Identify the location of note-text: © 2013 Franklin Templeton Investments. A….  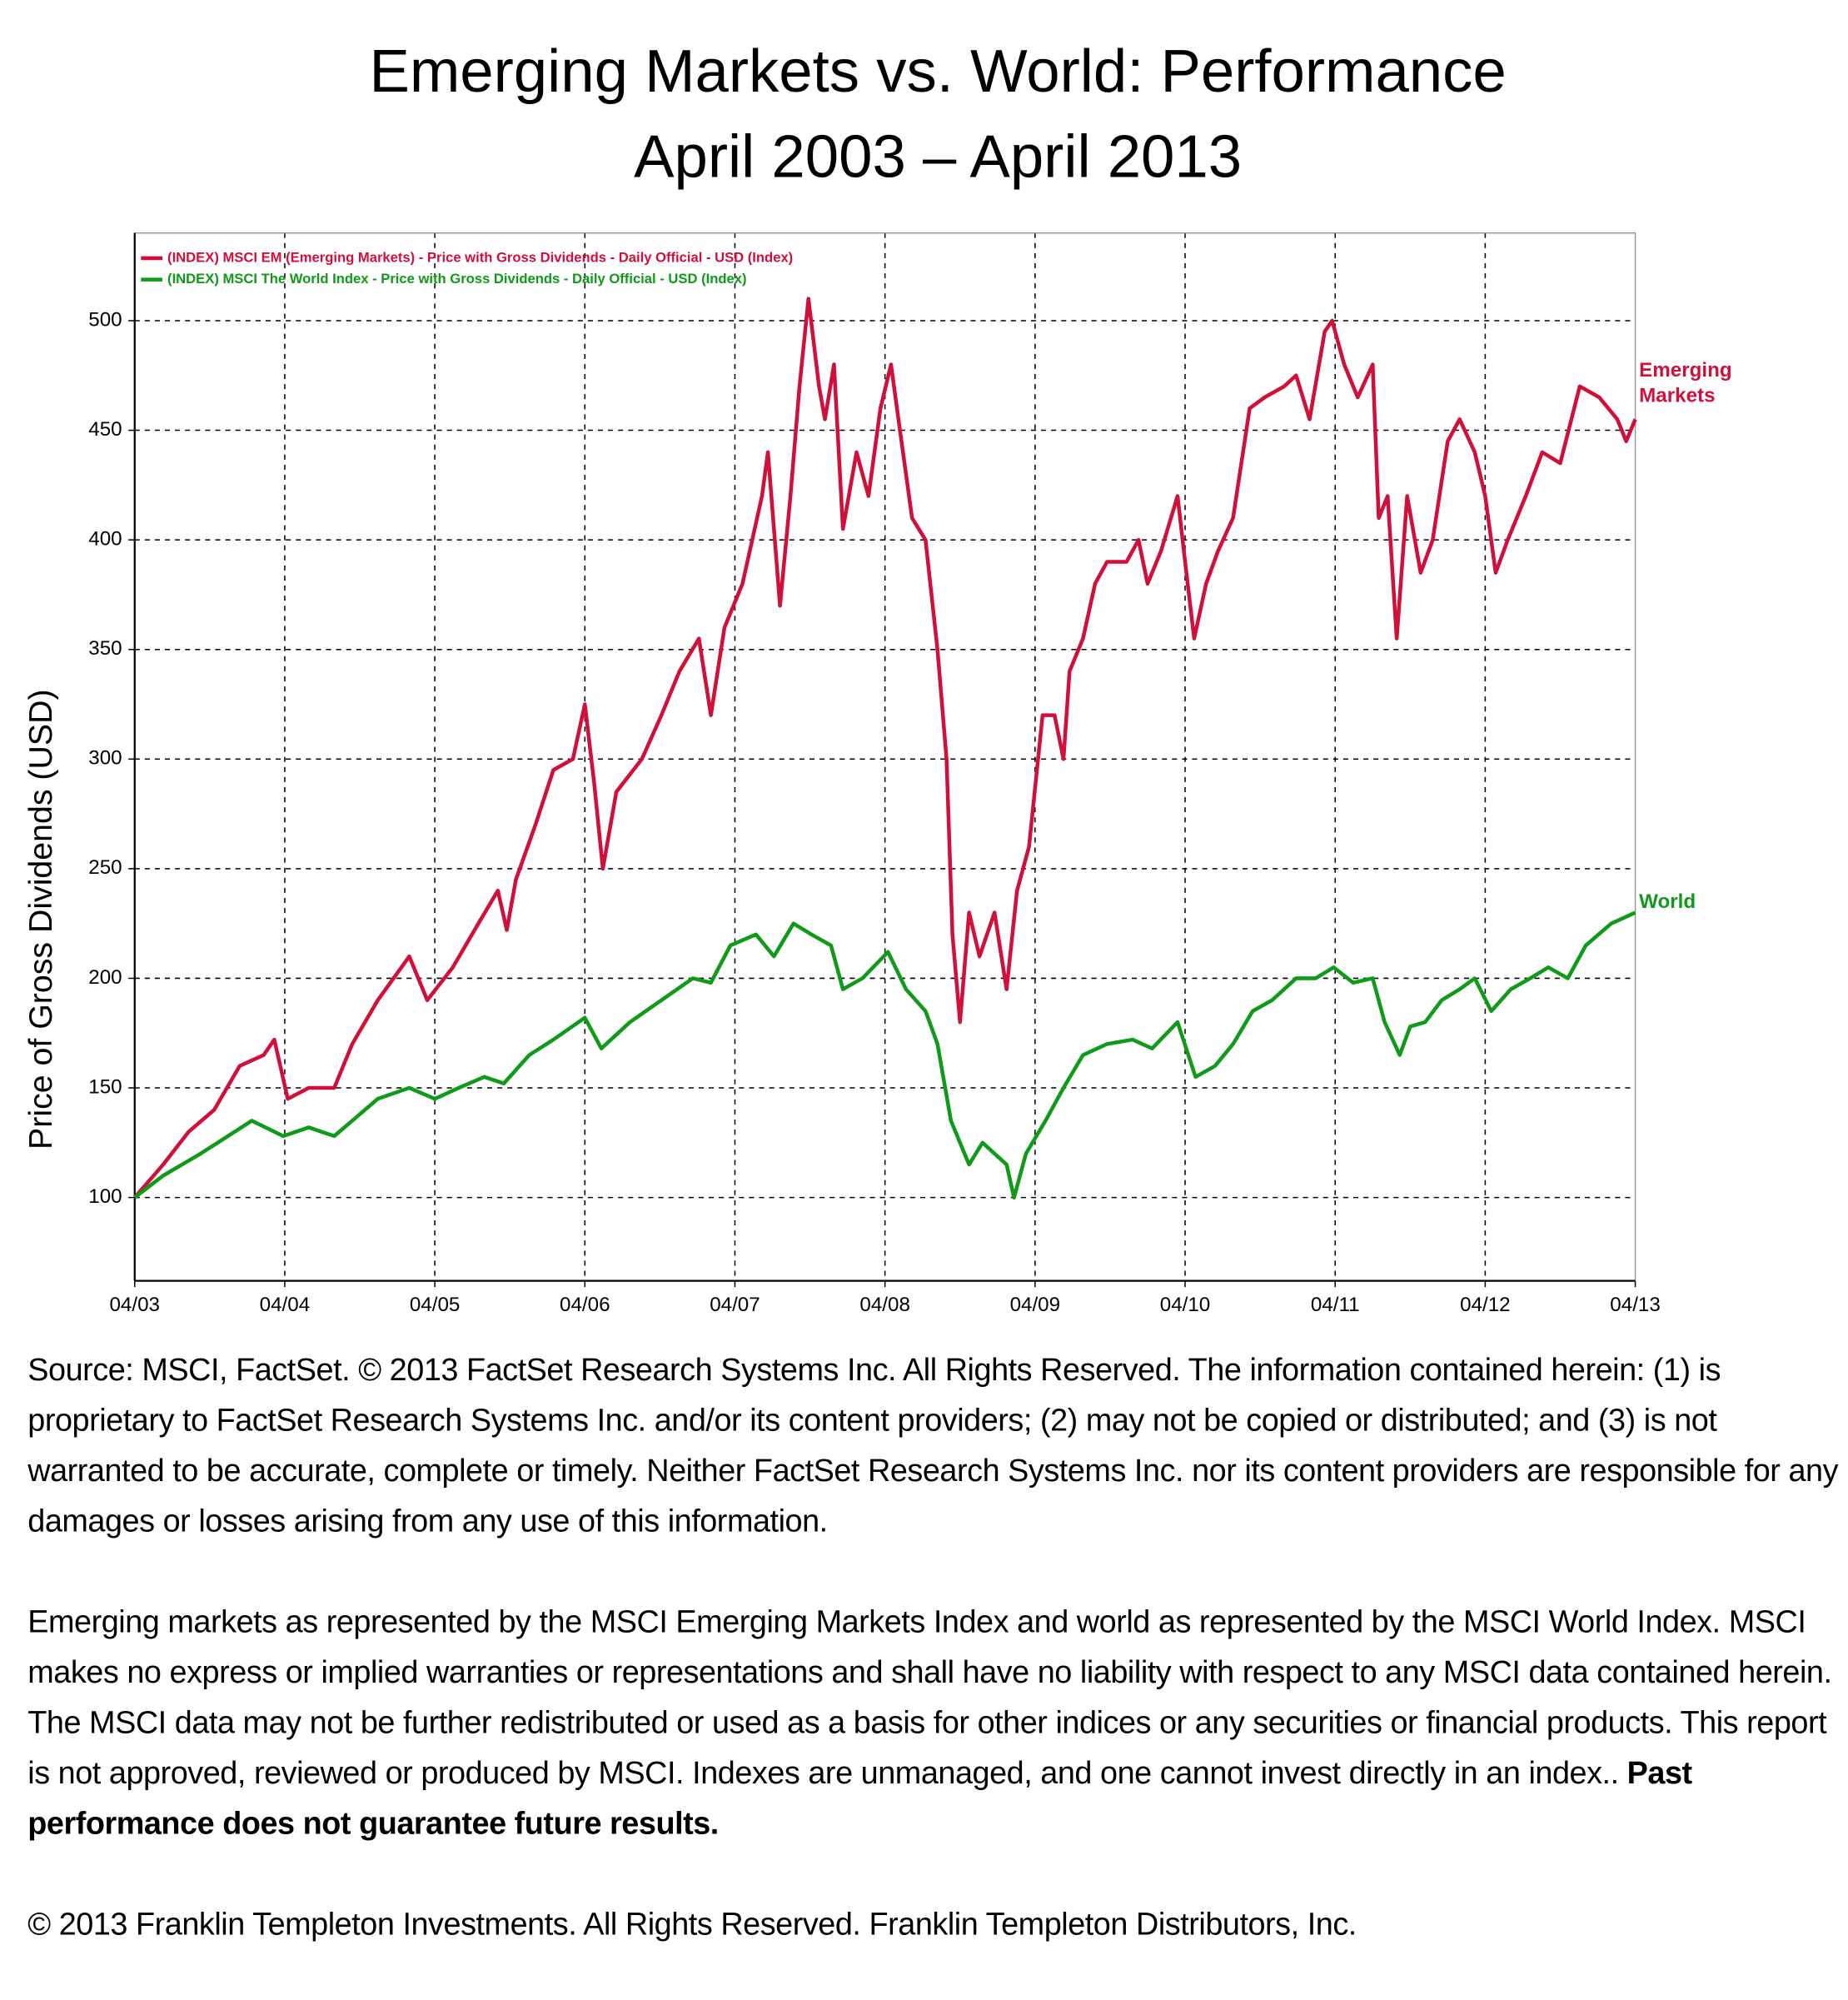
(692, 1925).